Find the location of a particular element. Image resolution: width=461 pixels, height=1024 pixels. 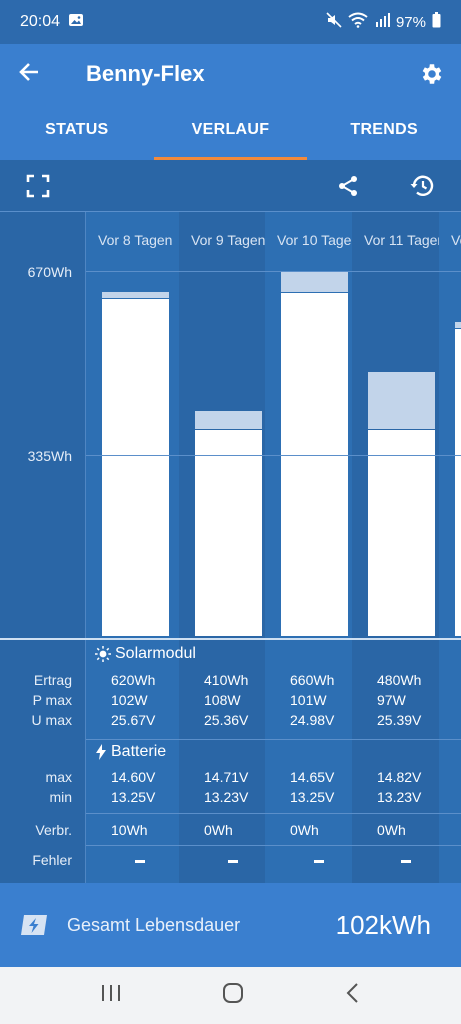

share-button is located at coordinates (348, 186).